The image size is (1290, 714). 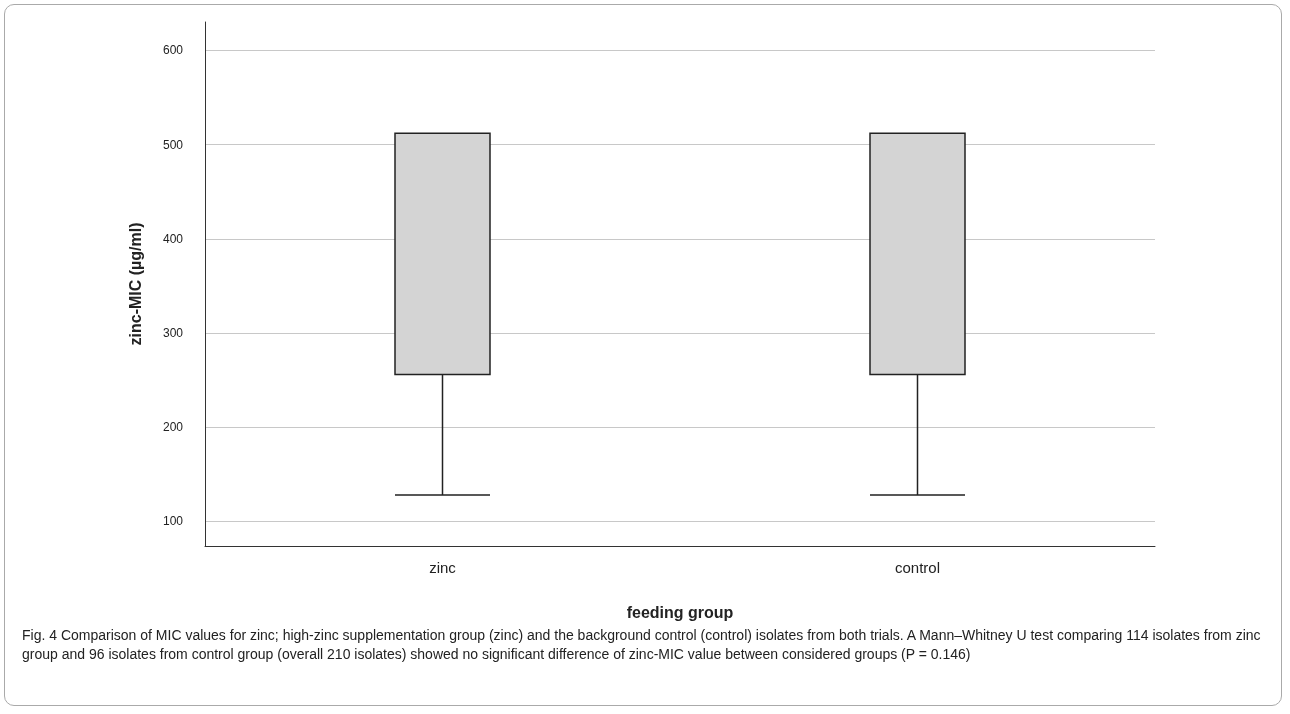 What do you see at coordinates (173, 50) in the screenshot?
I see `y-tick-label: 600` at bounding box center [173, 50].